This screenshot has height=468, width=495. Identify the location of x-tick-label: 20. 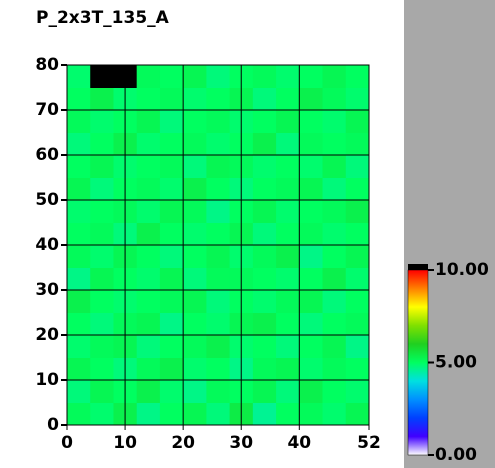
(183, 443).